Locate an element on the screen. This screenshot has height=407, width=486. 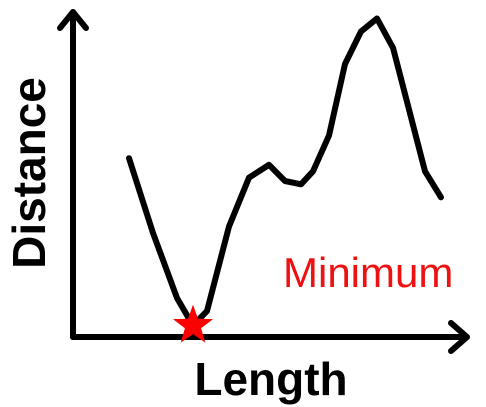
x-axis-label: Length is located at coordinates (270, 379).